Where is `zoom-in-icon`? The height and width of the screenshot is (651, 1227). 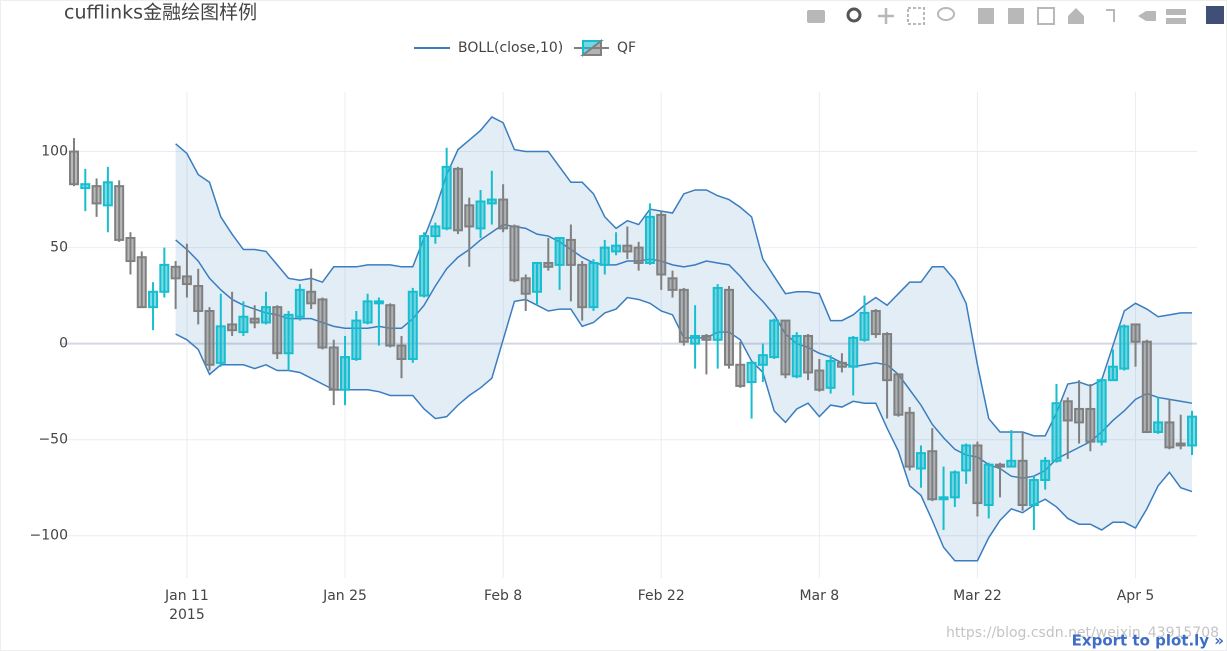
zoom-in-icon is located at coordinates (986, 16).